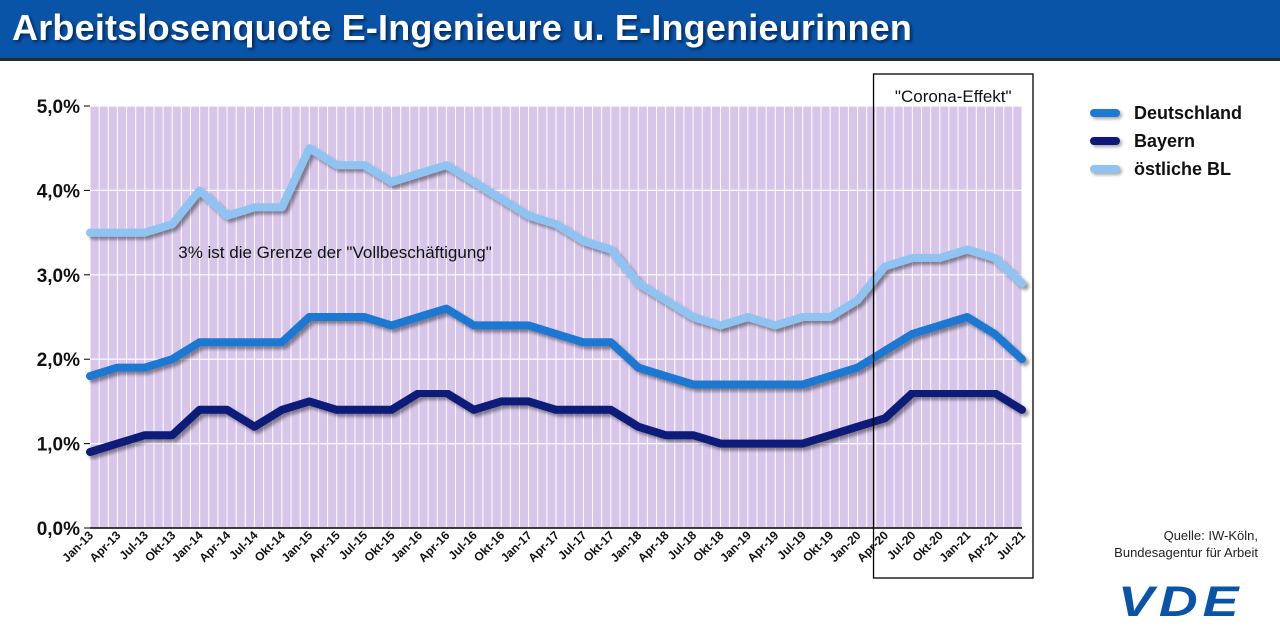  Describe the element at coordinates (1186, 552) in the screenshot. I see `source-line-2: Bundesagentur für Arbeit` at that location.